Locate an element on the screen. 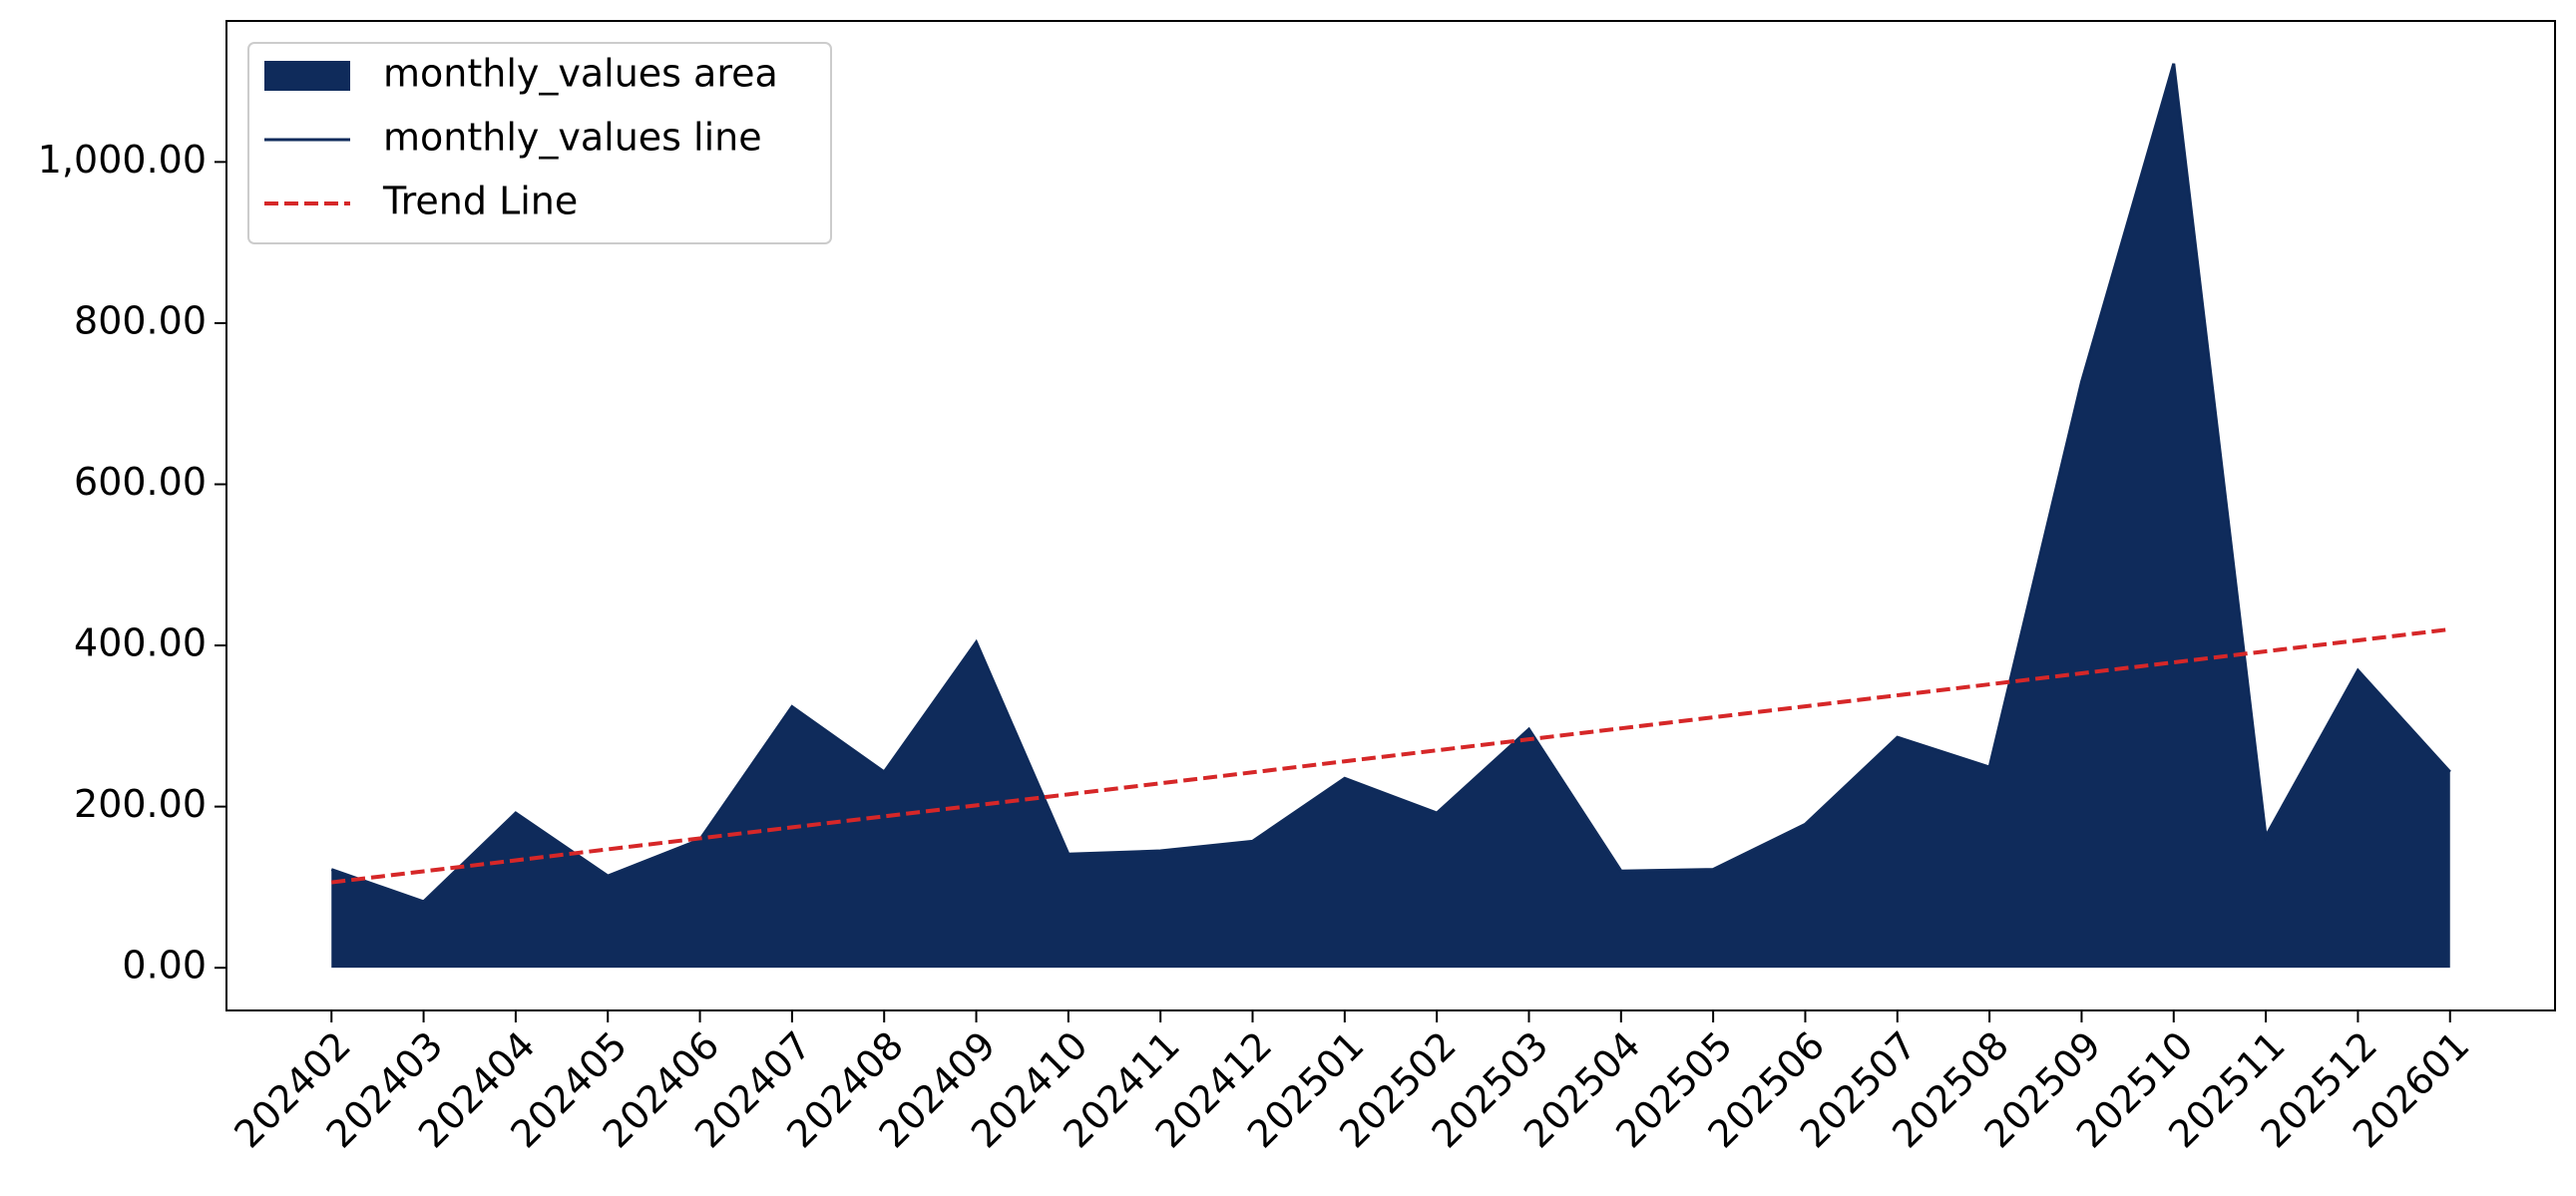  legend-label: monthly_values line is located at coordinates (572, 138).